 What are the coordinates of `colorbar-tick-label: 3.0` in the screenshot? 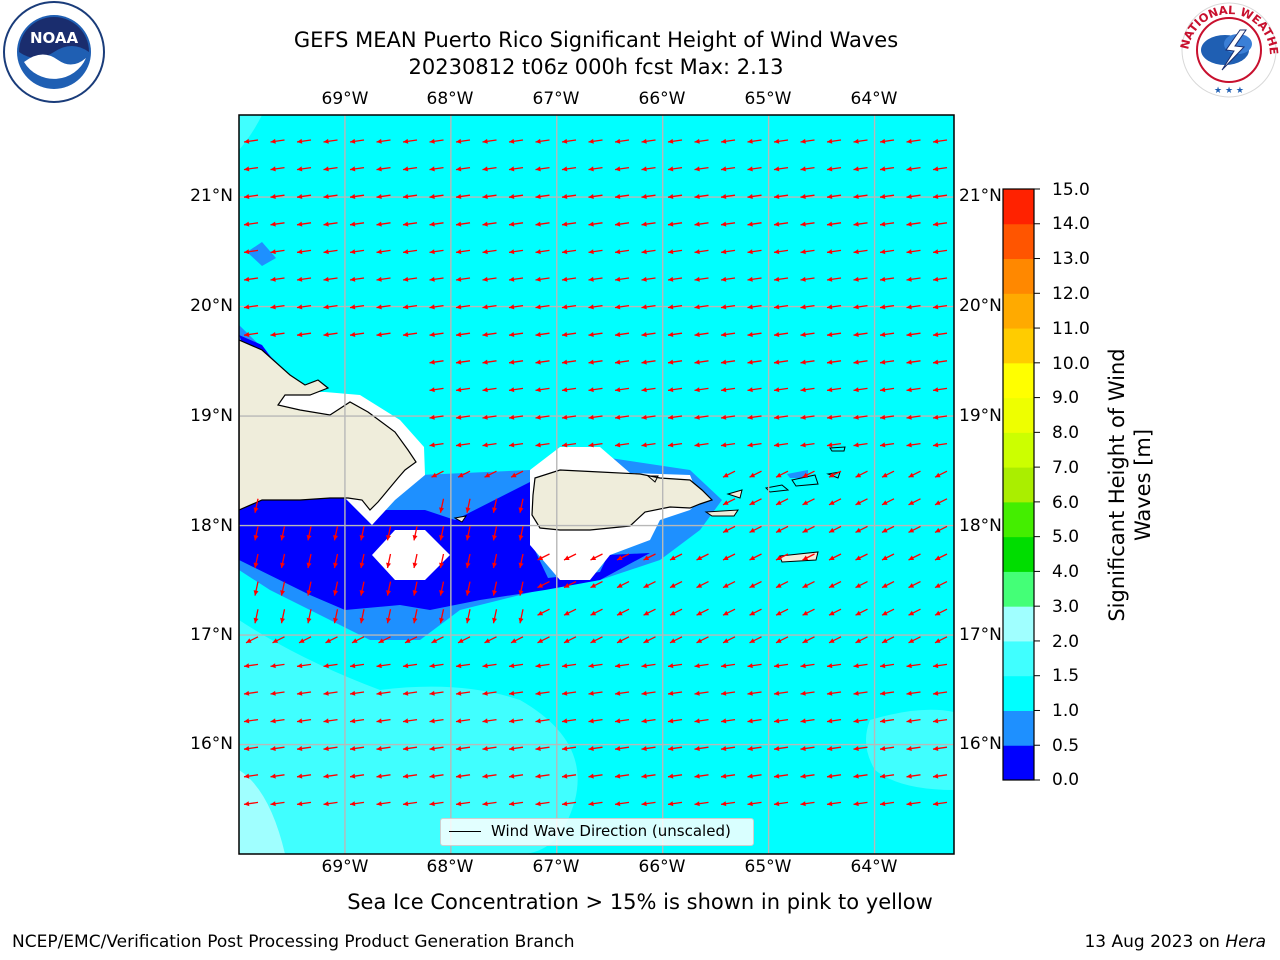 It's located at (1066, 607).